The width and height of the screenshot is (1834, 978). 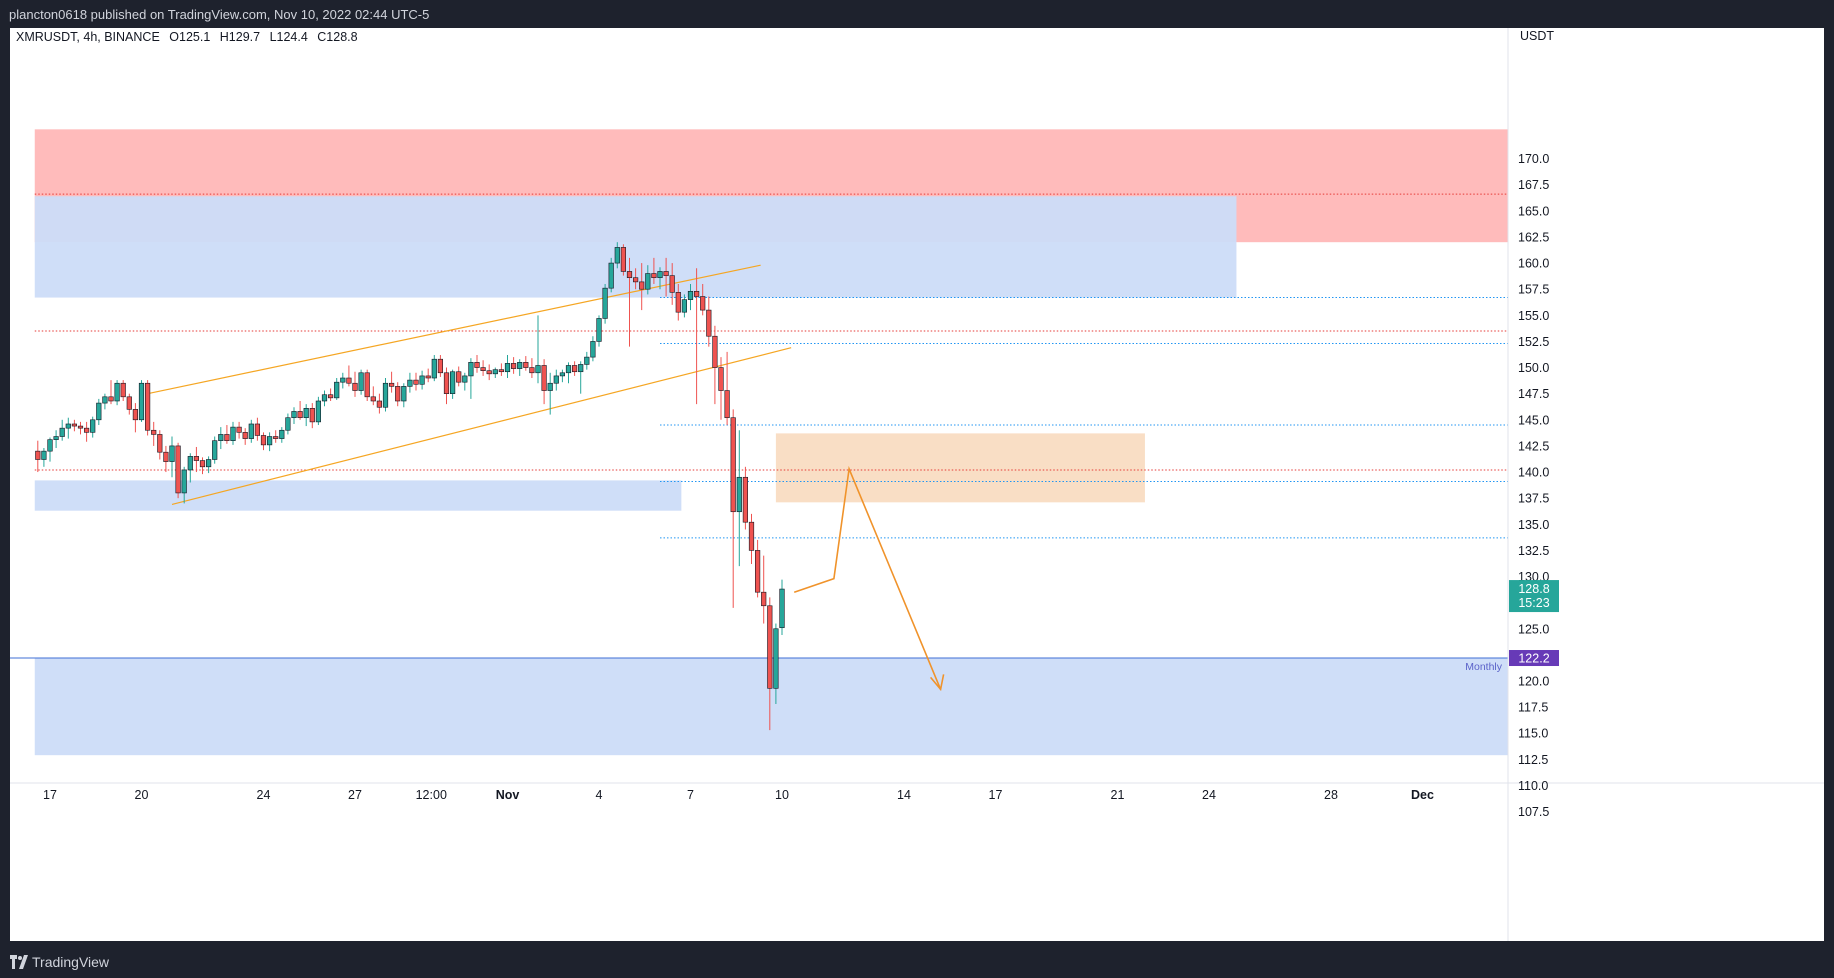 What do you see at coordinates (1533, 682) in the screenshot?
I see `price-tick-label: 120.0` at bounding box center [1533, 682].